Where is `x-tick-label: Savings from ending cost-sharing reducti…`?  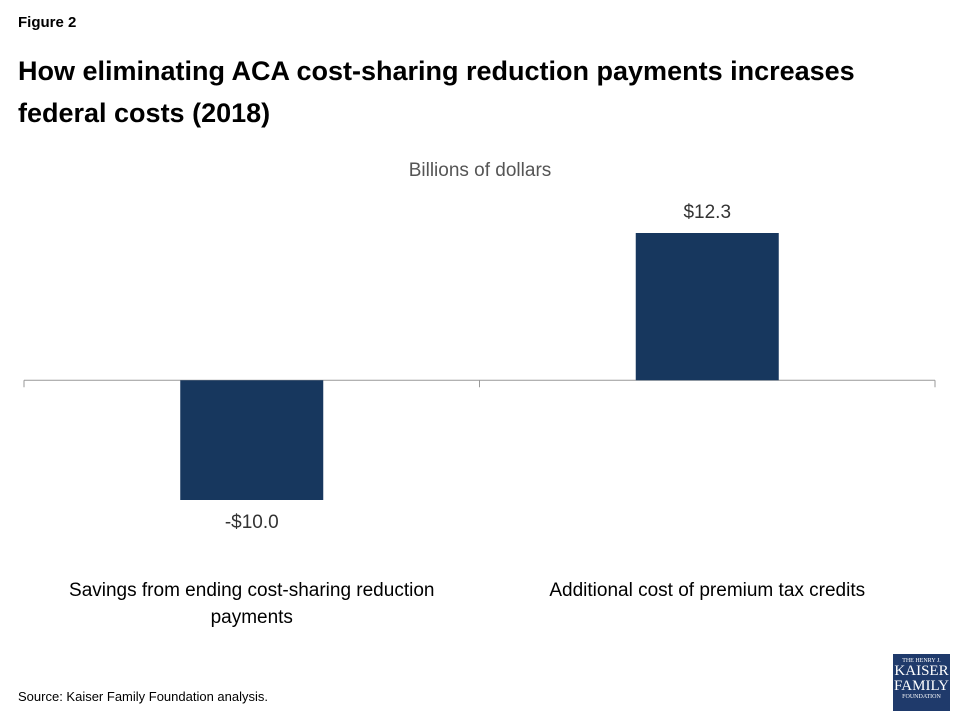
x-tick-label: Savings from ending cost-sharing reducti… is located at coordinates (252, 604).